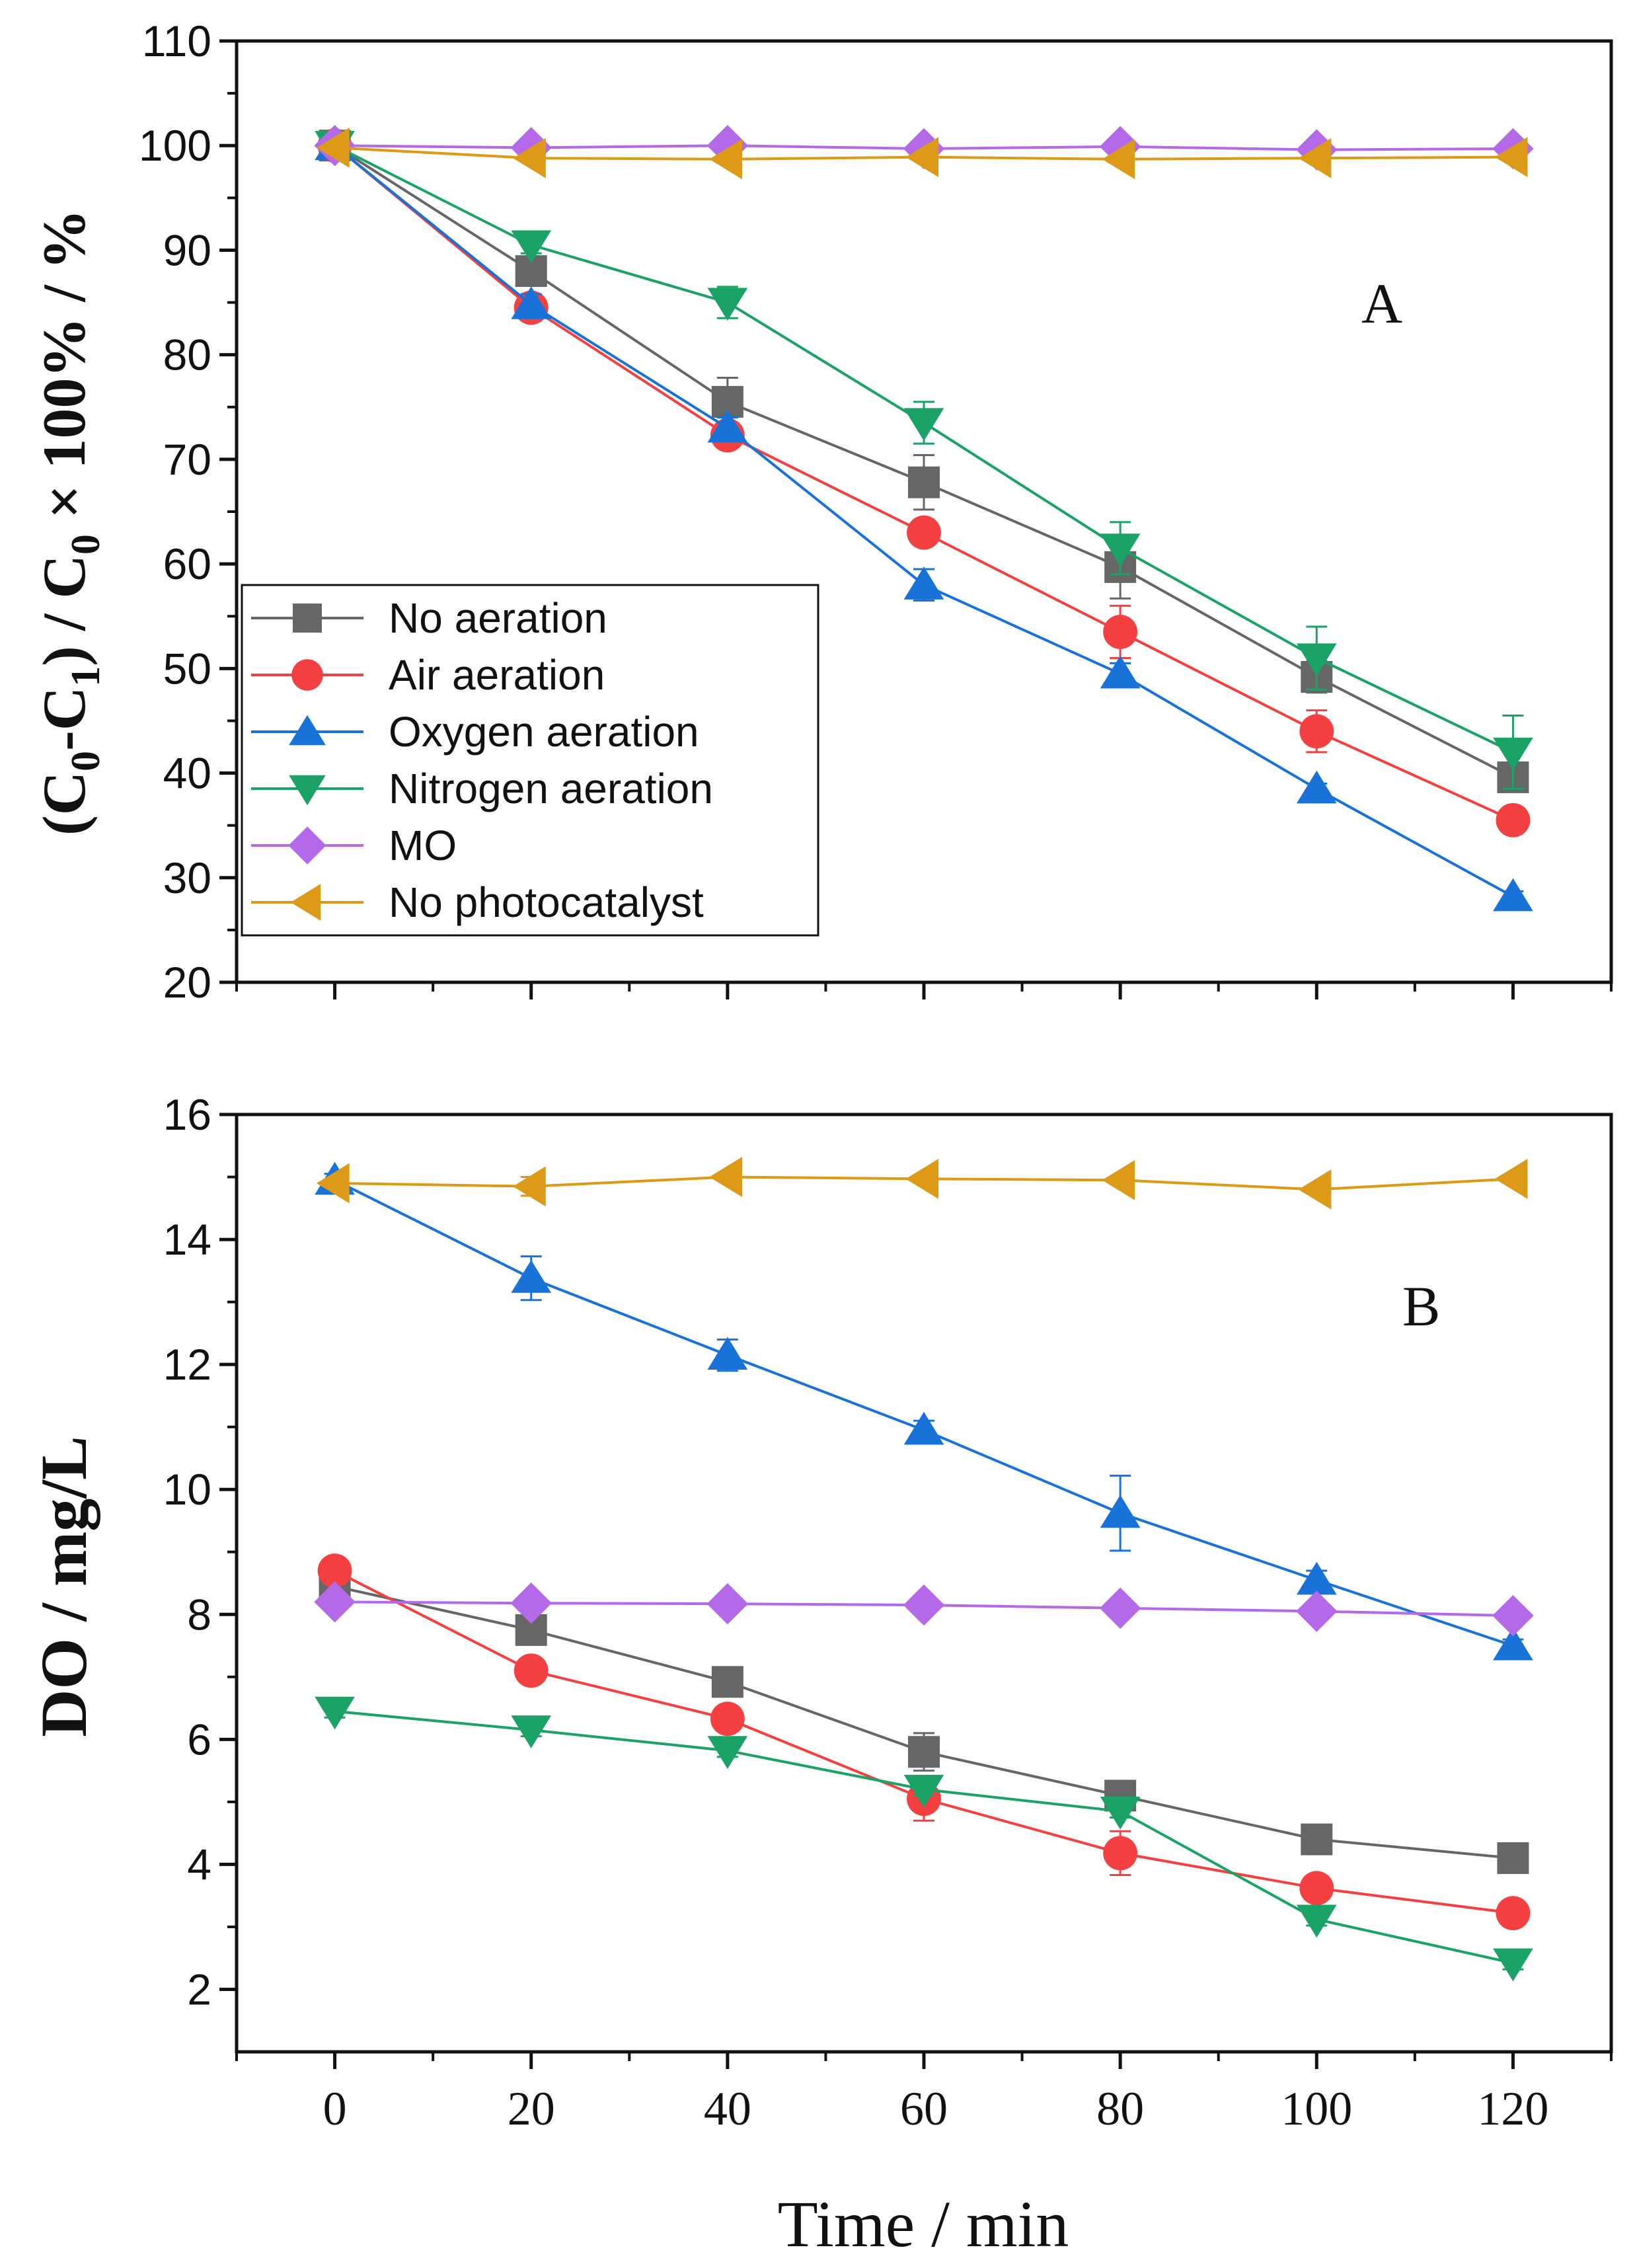 This screenshot has width=1635, height=2268. Describe the element at coordinates (924, 1839) in the screenshot. I see `series-nitrogen-aeration` at that location.